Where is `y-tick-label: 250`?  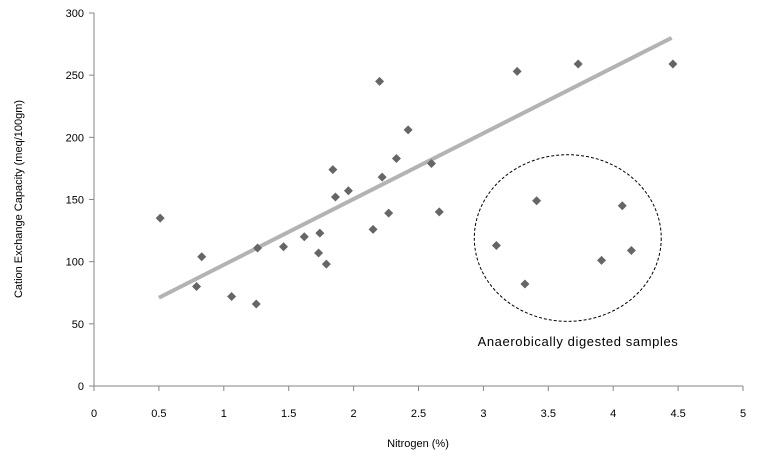 y-tick-label: 250 is located at coordinates (75, 76).